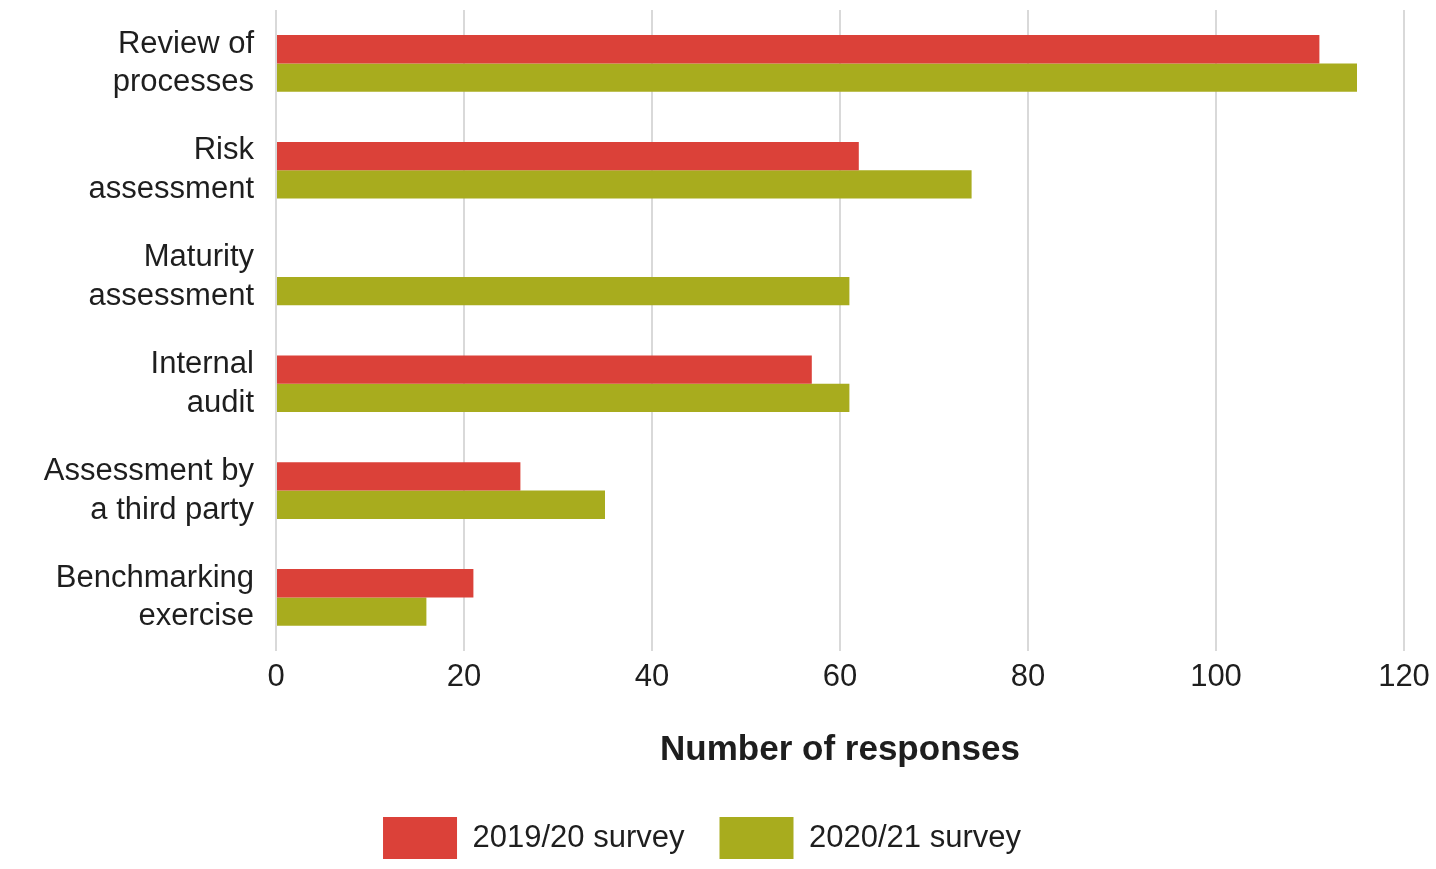 Image resolution: width=1436 pixels, height=869 pixels. What do you see at coordinates (915, 836) in the screenshot?
I see `legend-label: 2020/21 survey` at bounding box center [915, 836].